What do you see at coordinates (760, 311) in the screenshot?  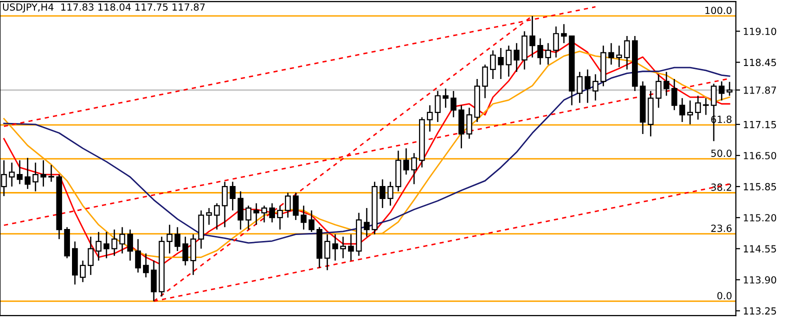 I see `y-tick-label: 113.25` at bounding box center [760, 311].